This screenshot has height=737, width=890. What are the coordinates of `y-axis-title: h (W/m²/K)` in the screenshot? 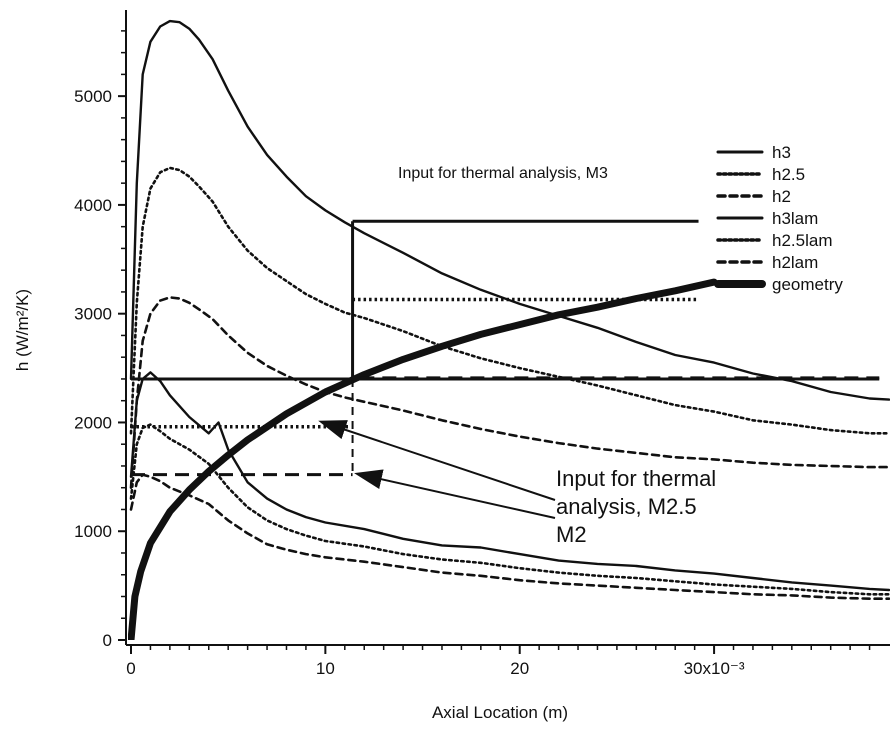 It's located at (22, 330).